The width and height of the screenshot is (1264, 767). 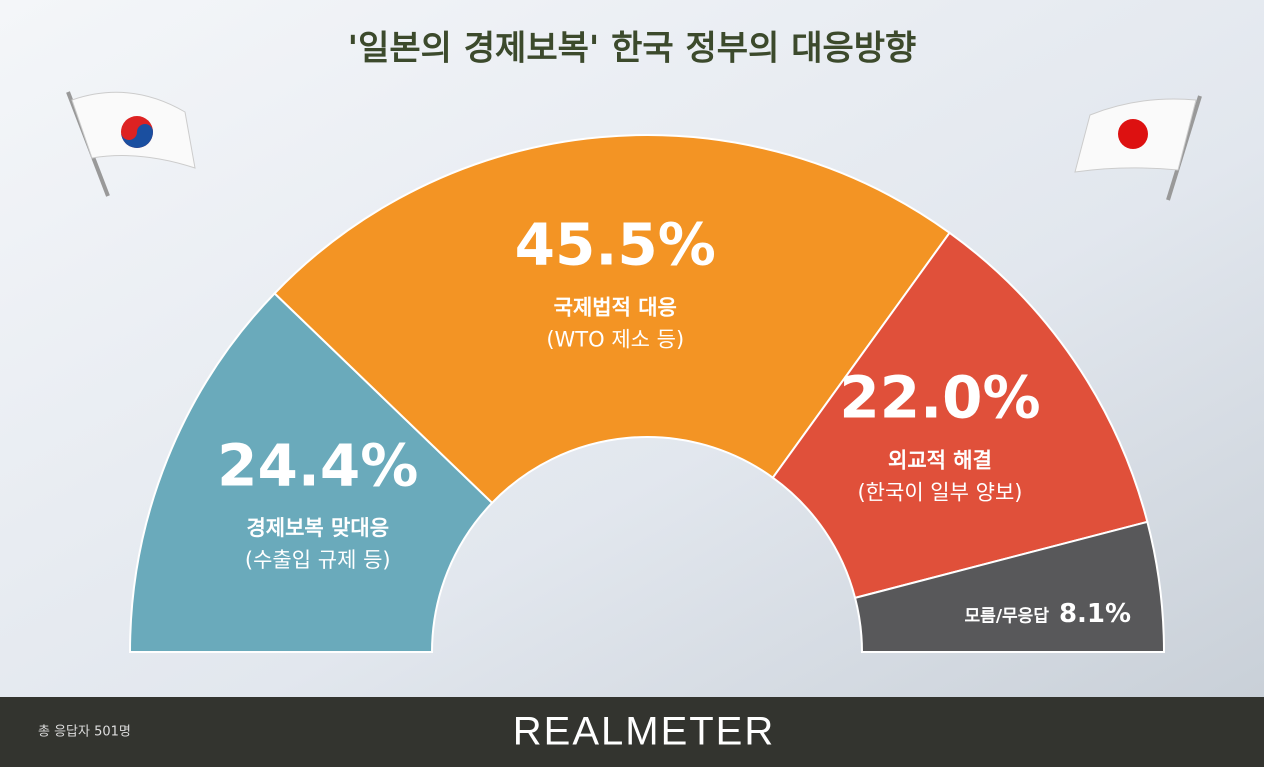 What do you see at coordinates (615, 339) in the screenshot?
I see `category-sublabel: (WTO 제소 등)` at bounding box center [615, 339].